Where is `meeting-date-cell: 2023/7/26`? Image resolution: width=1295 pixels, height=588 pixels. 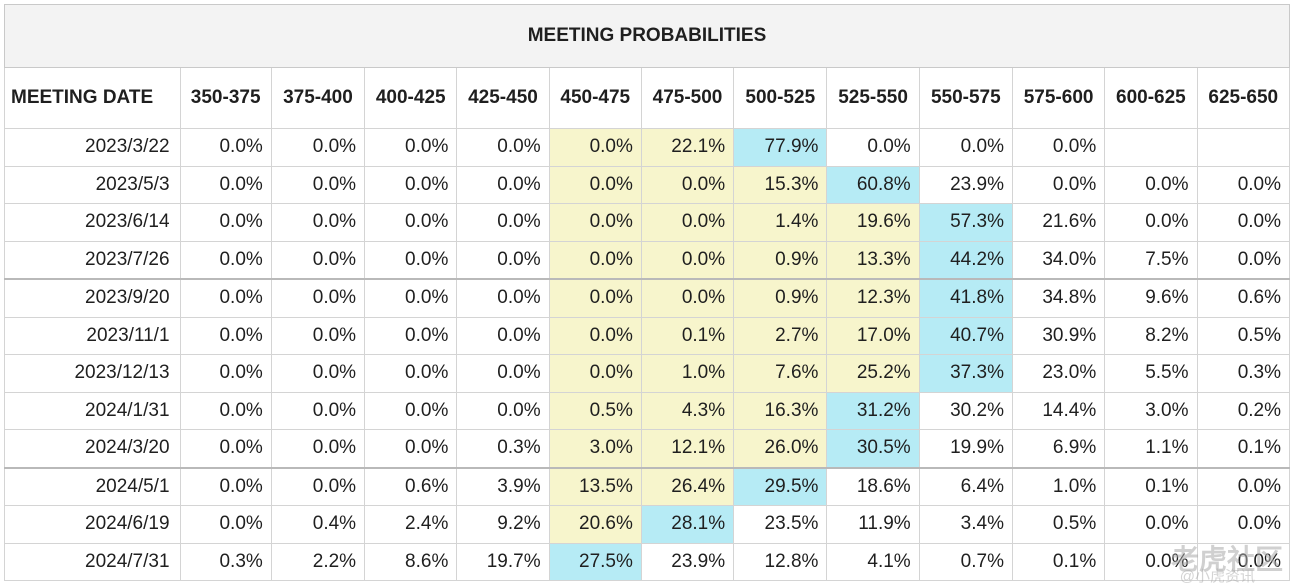
meeting-date-cell: 2023/7/26 is located at coordinates (92, 260).